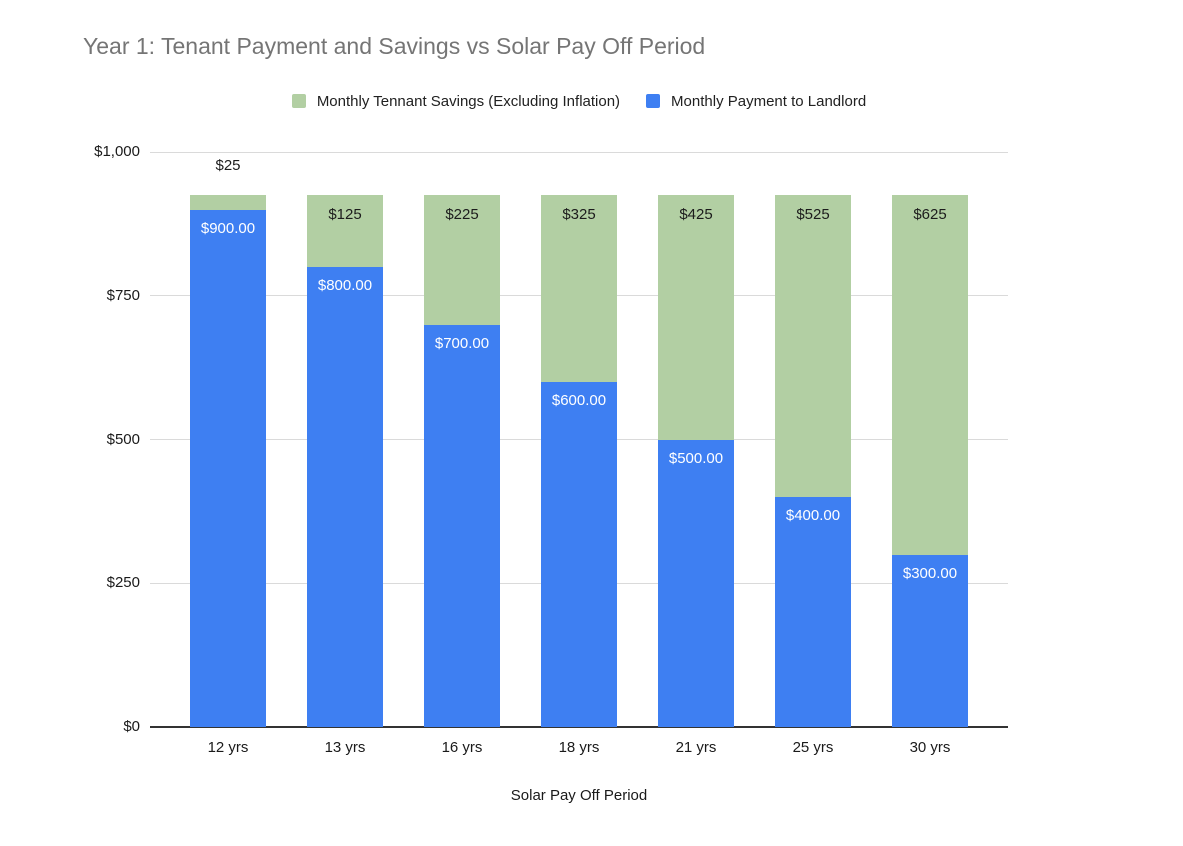  I want to click on bar-label-savings: $225, so click(462, 215).